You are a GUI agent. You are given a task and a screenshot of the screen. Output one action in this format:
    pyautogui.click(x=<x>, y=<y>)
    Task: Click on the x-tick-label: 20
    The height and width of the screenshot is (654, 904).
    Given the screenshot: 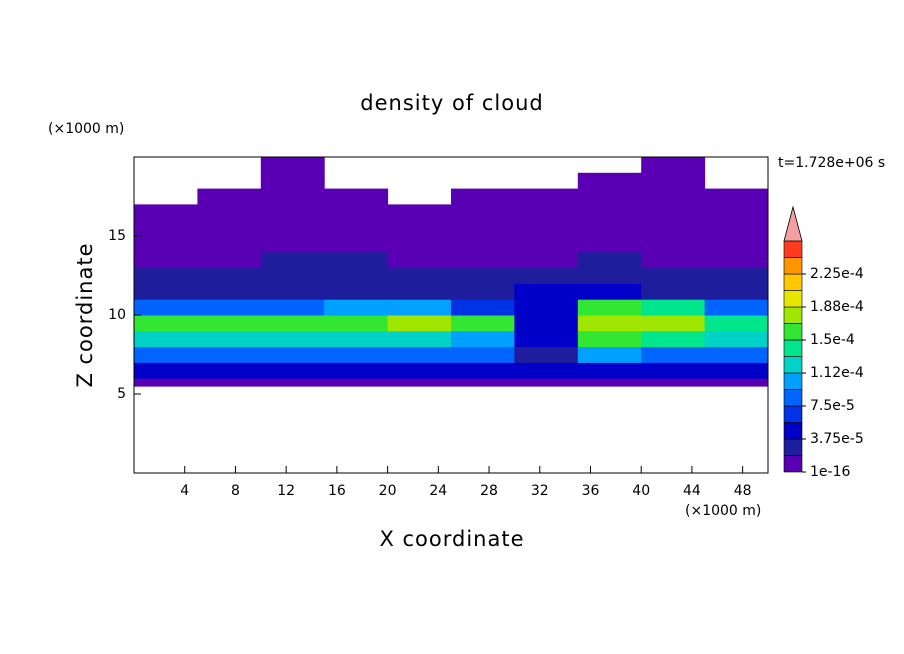 What is the action you would take?
    pyautogui.click(x=388, y=491)
    